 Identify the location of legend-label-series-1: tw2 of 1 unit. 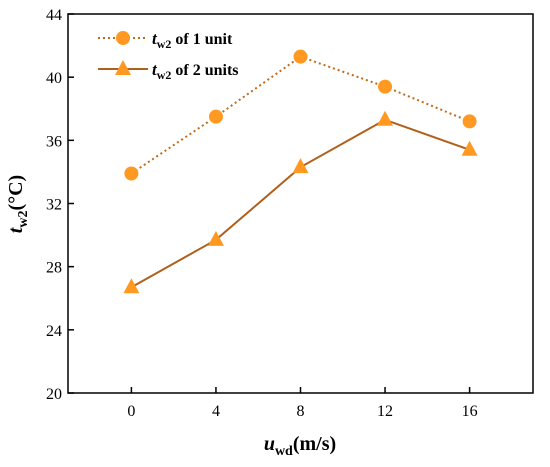
(192, 40).